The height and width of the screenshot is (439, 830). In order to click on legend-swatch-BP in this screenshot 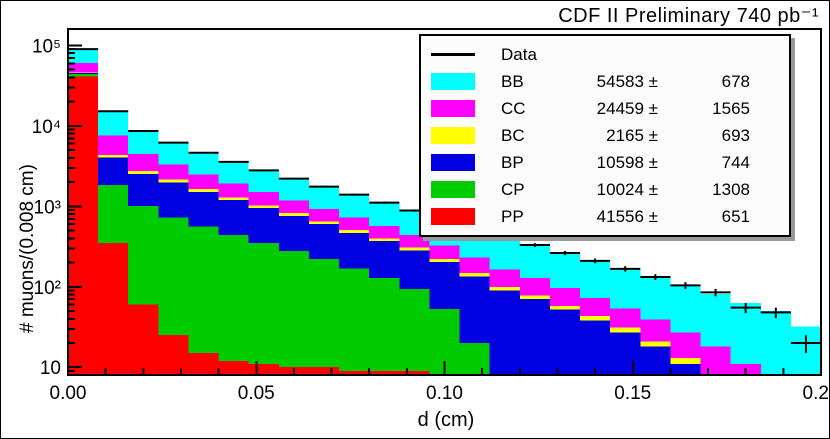, I will do `click(466, 162)`.